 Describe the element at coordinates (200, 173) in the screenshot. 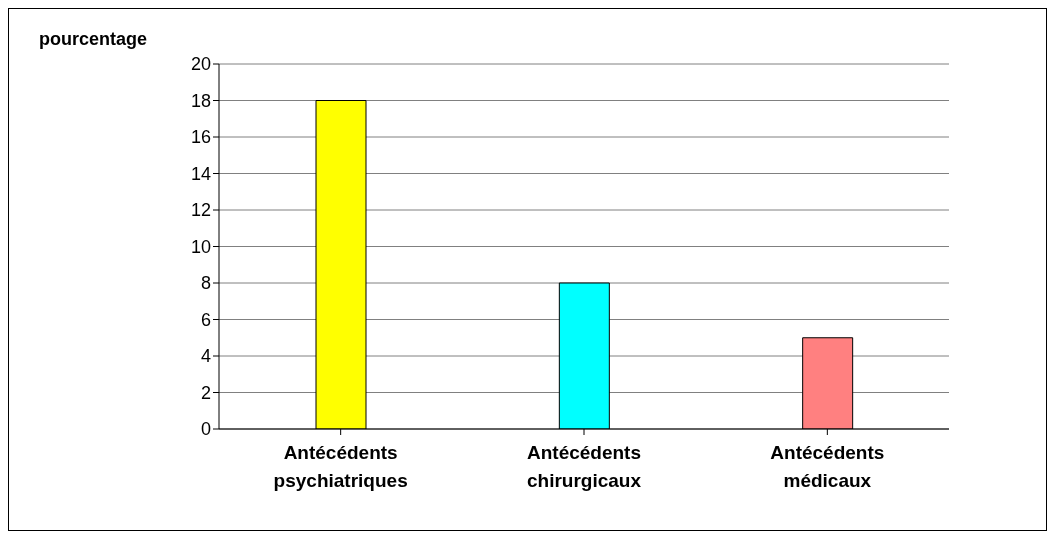

I see `y-tick-label: 14` at that location.